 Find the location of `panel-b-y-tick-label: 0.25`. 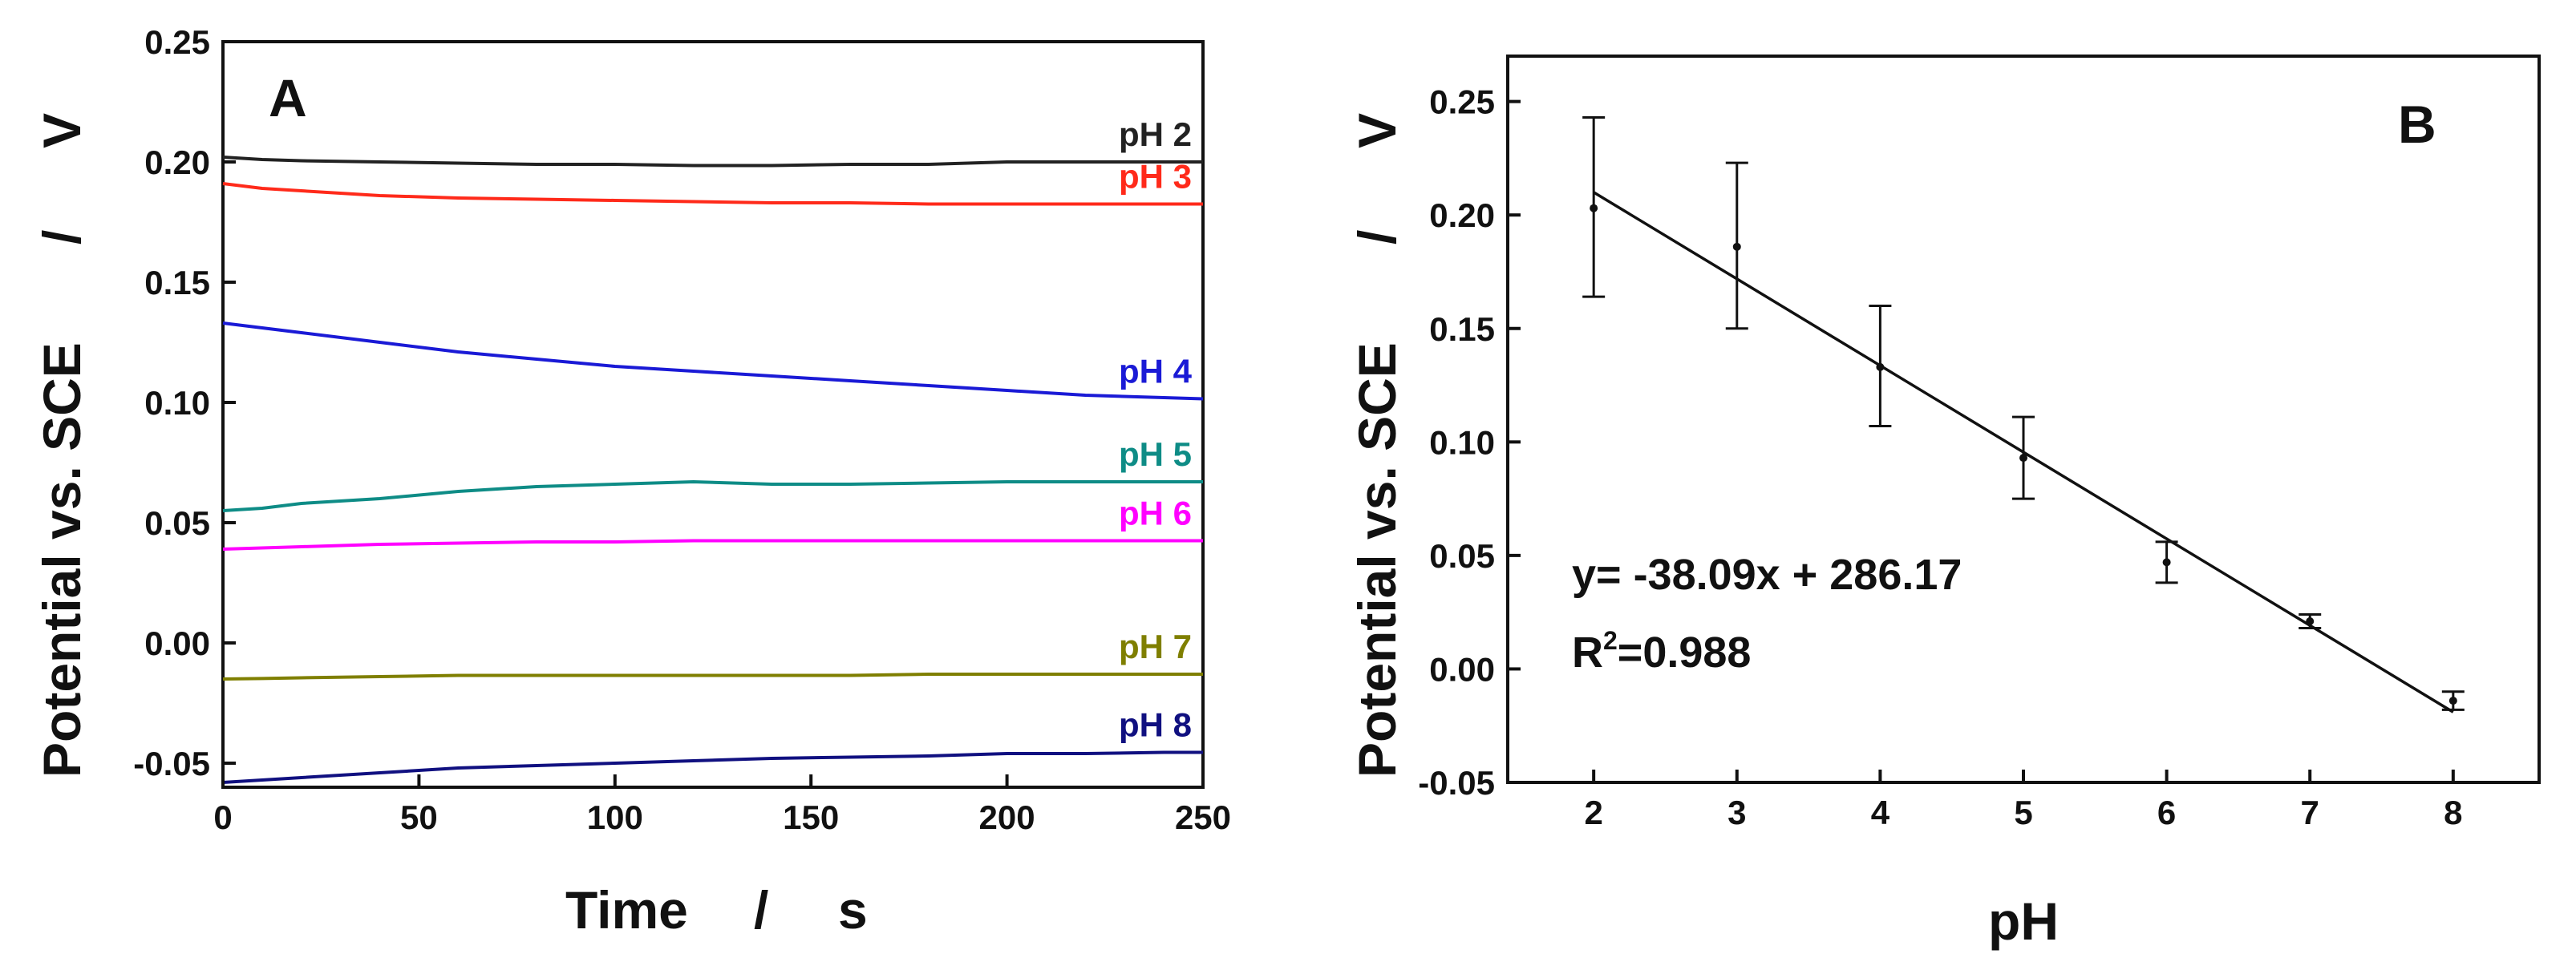

panel-b-y-tick-label: 0.25 is located at coordinates (1462, 102).